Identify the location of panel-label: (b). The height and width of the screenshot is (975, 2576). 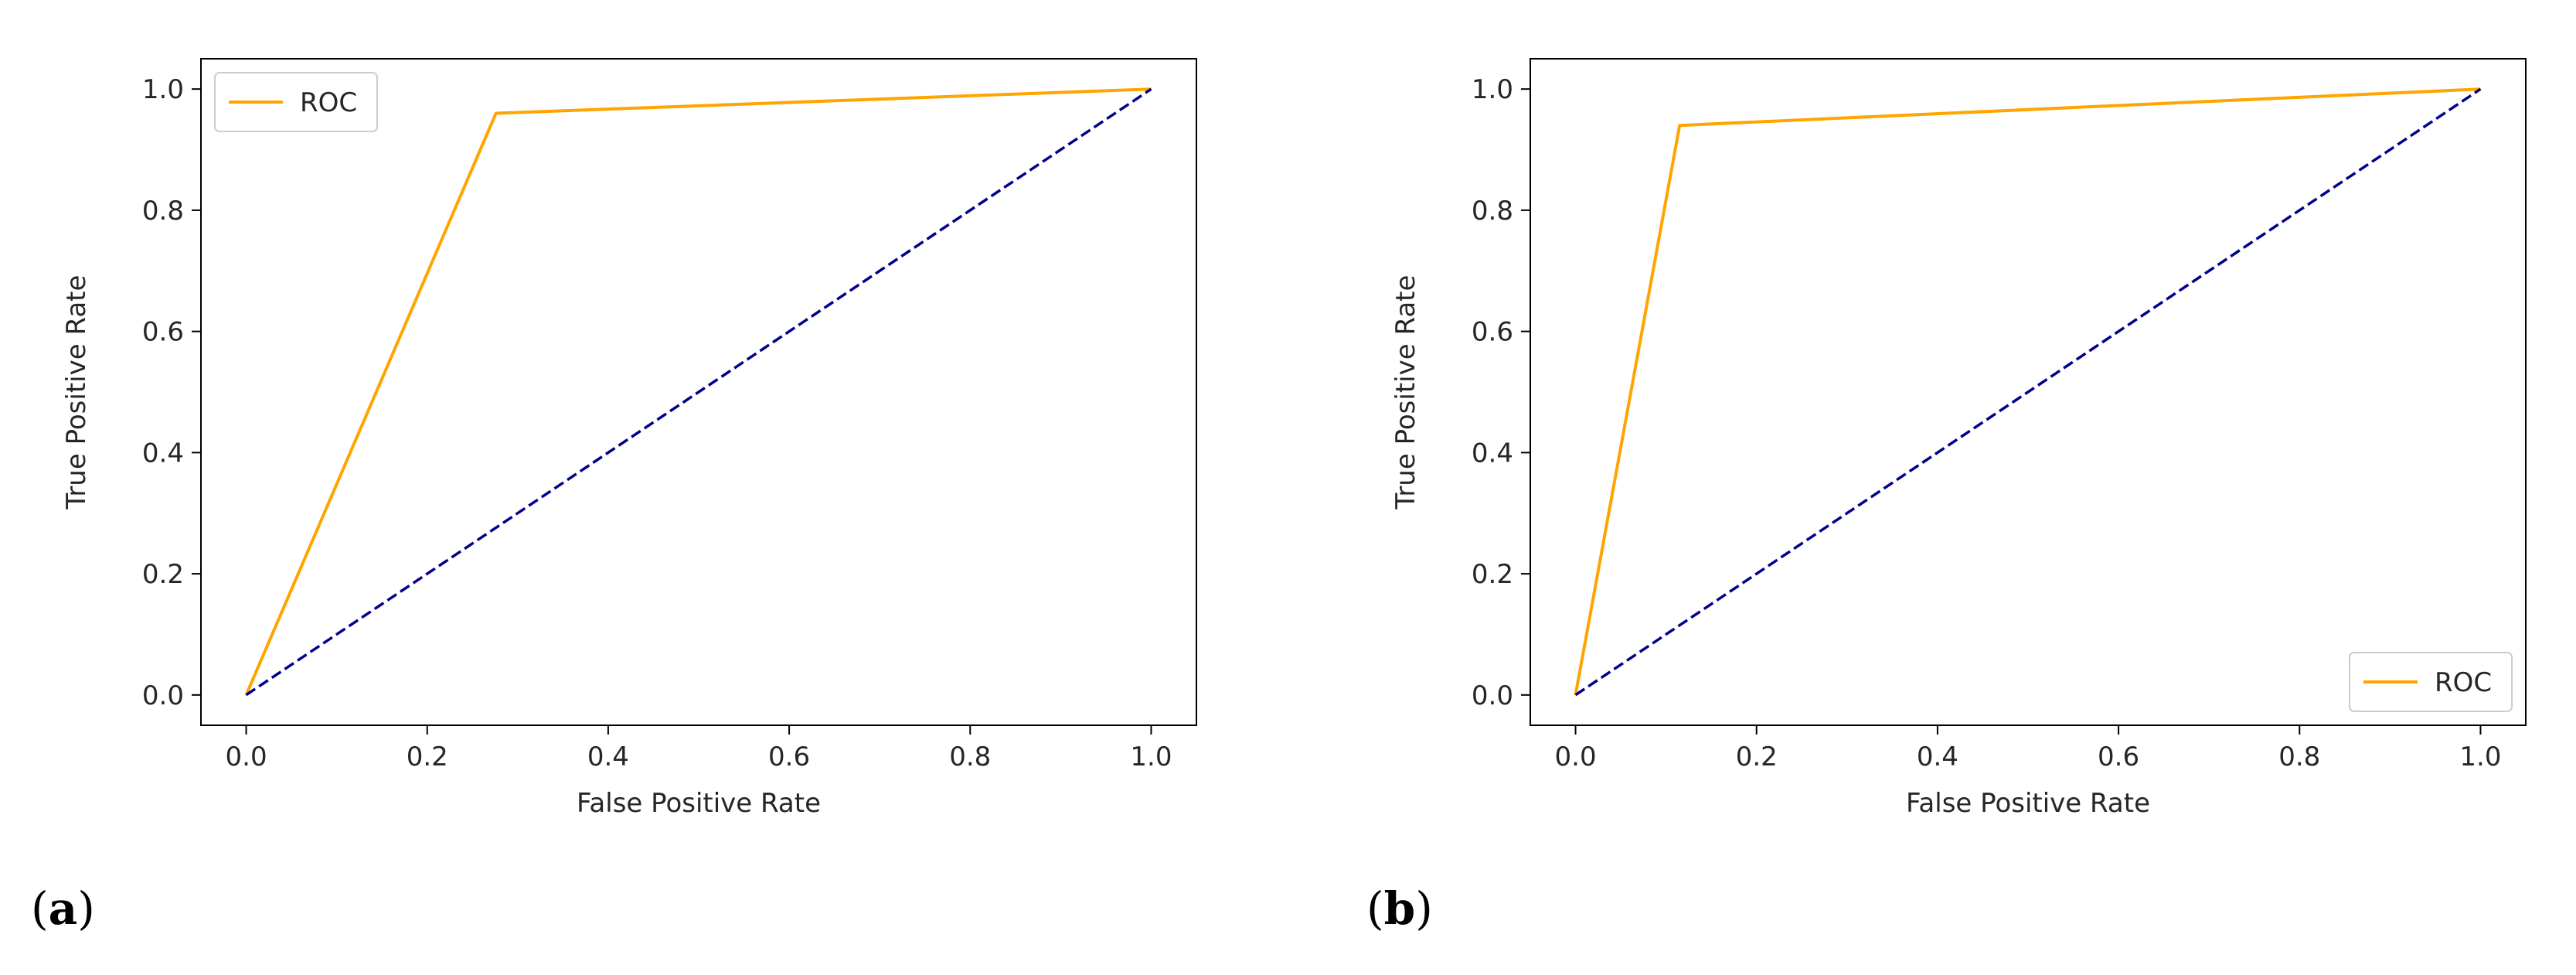
(1399, 908).